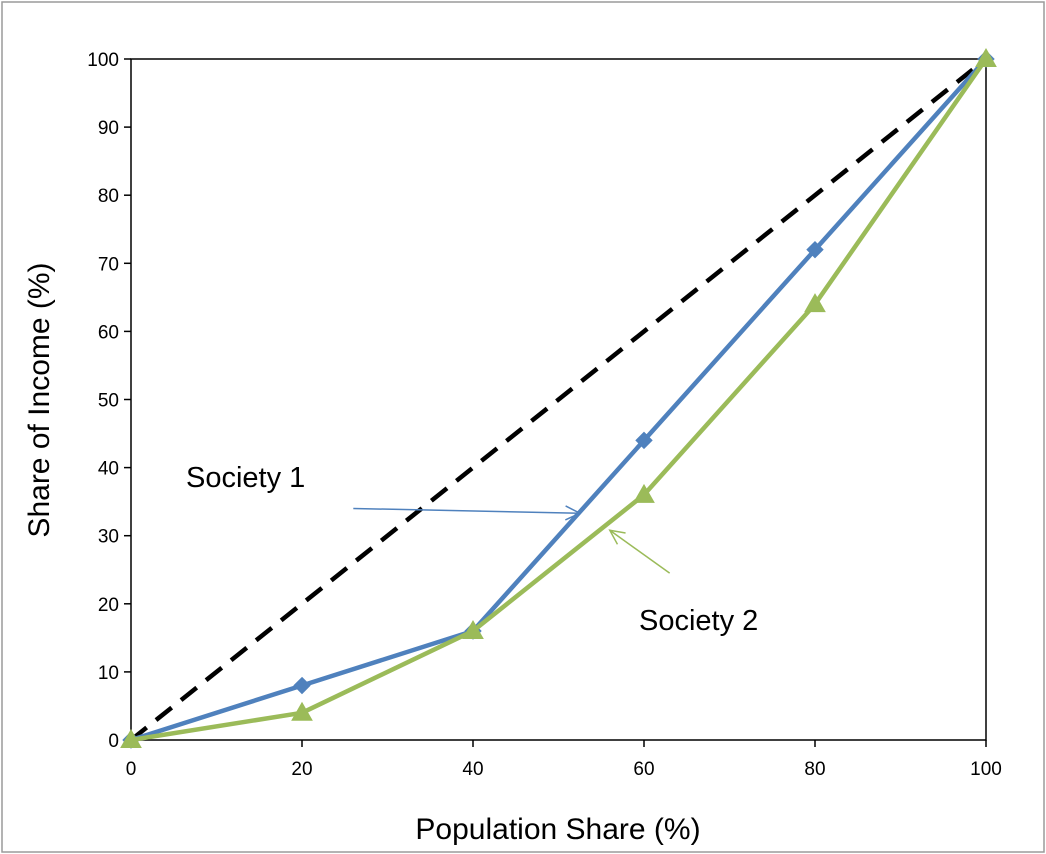  What do you see at coordinates (108, 605) in the screenshot?
I see `y-tick-label: 20` at bounding box center [108, 605].